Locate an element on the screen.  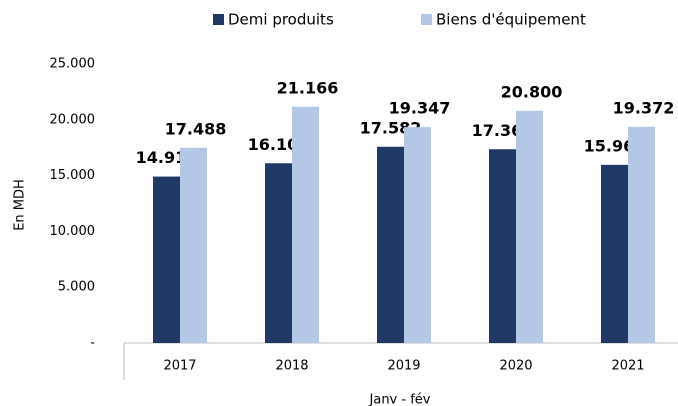
y-tick-label: 5.000 is located at coordinates (76, 287).